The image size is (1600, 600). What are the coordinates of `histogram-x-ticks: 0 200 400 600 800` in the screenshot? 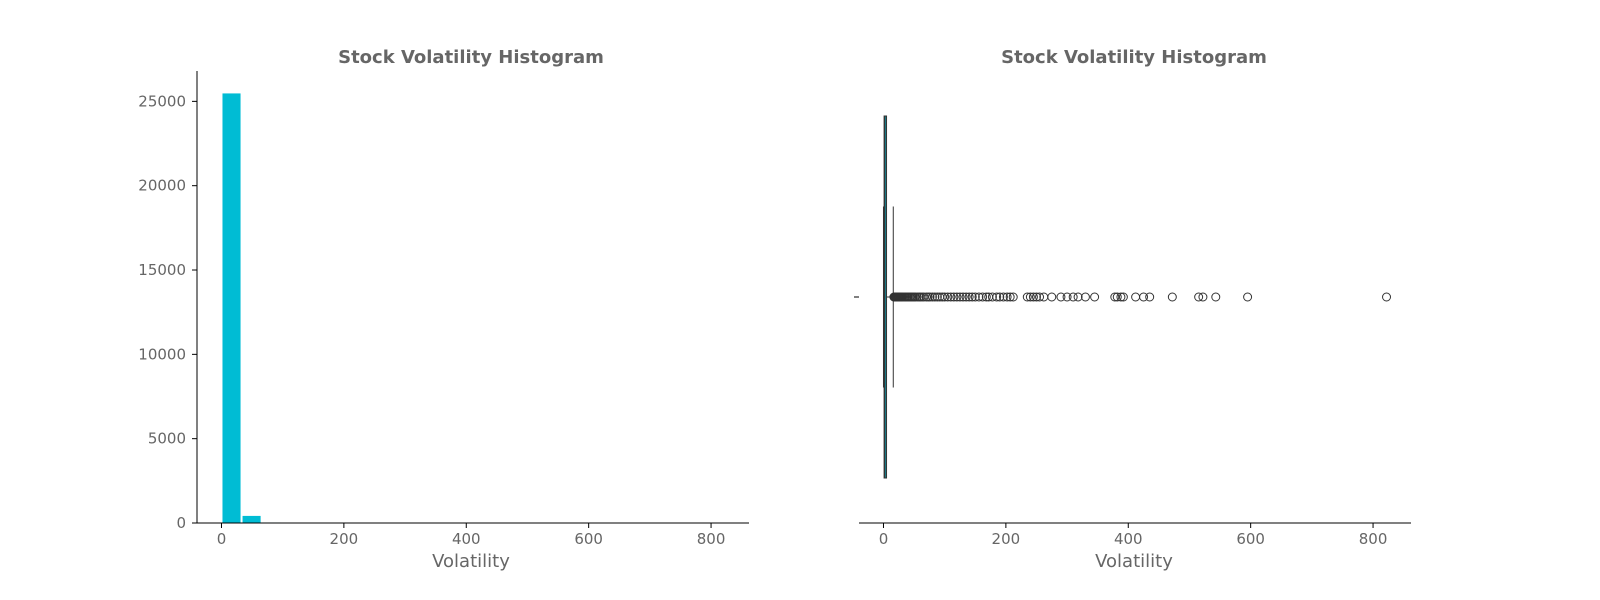 It's located at (471, 535).